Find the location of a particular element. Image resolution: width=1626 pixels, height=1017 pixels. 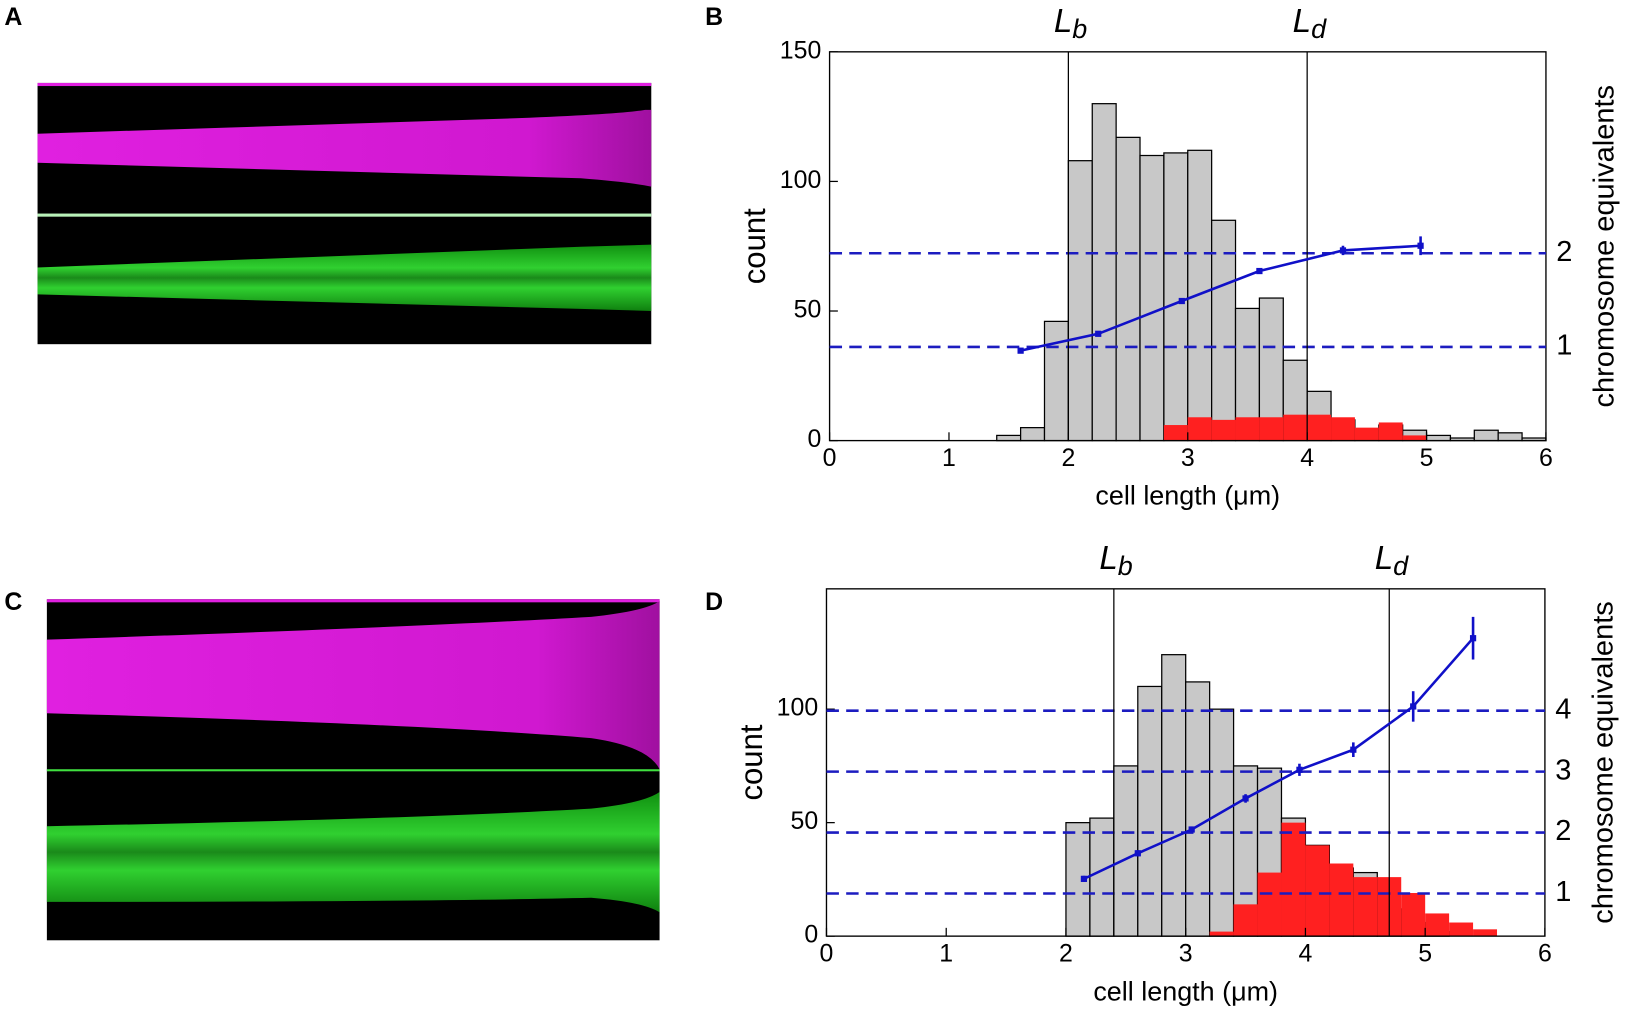

y-tick-label: 150 is located at coordinates (801, 50).